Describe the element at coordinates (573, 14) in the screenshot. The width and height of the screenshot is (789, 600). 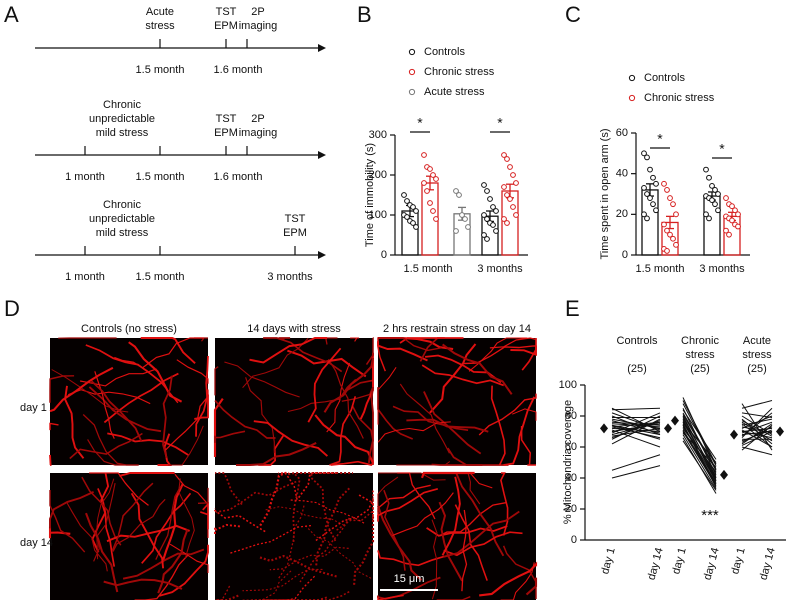
I see `panel-label: C` at that location.